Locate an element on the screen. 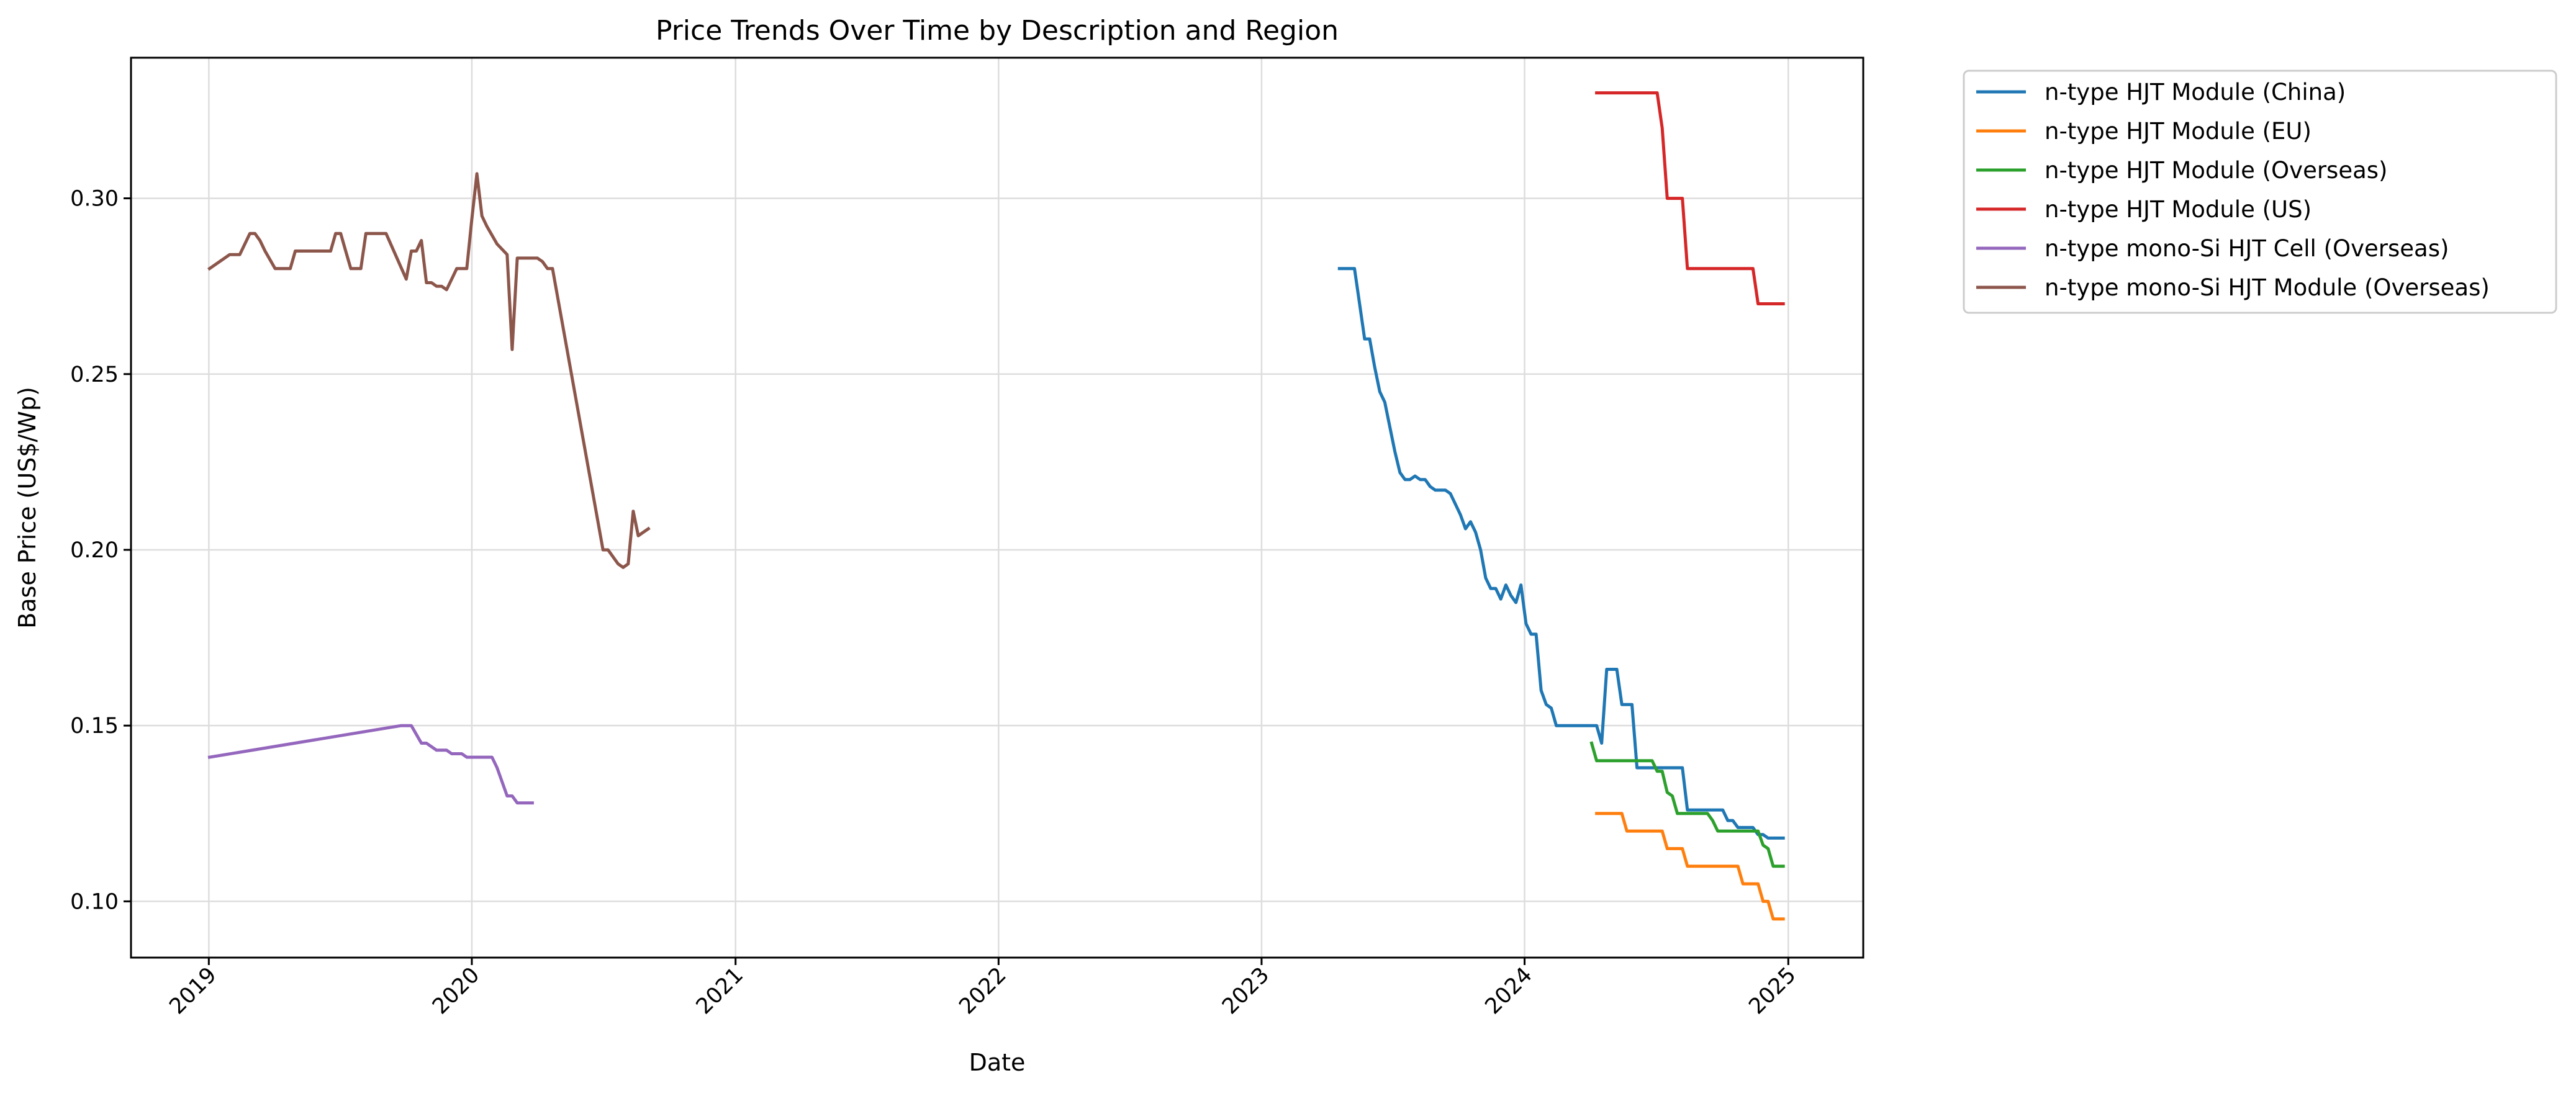 The height and width of the screenshot is (1096, 2576). legend-label: n-type mono-Si HJT Cell (Overseas) is located at coordinates (2247, 248).